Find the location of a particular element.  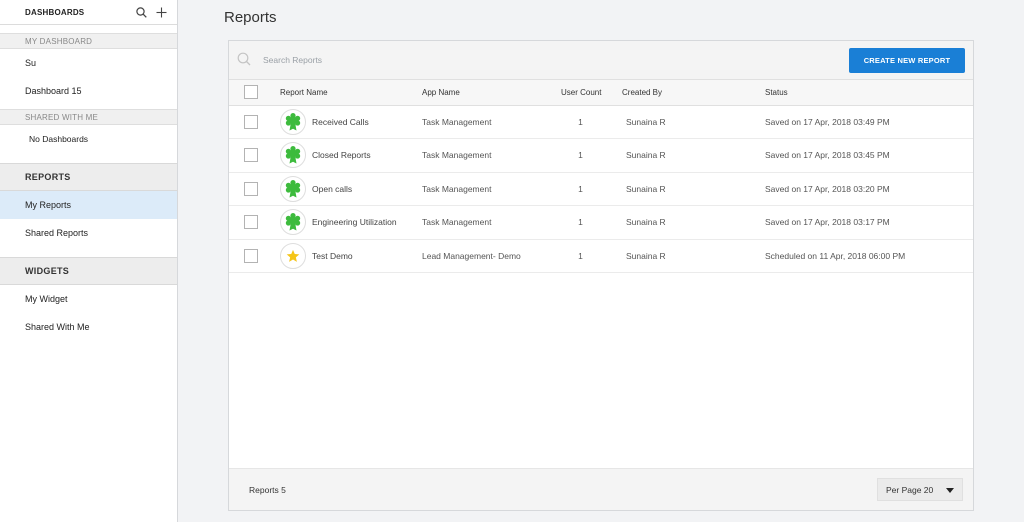

per-page-select: Per Page 20 is located at coordinates (920, 489).